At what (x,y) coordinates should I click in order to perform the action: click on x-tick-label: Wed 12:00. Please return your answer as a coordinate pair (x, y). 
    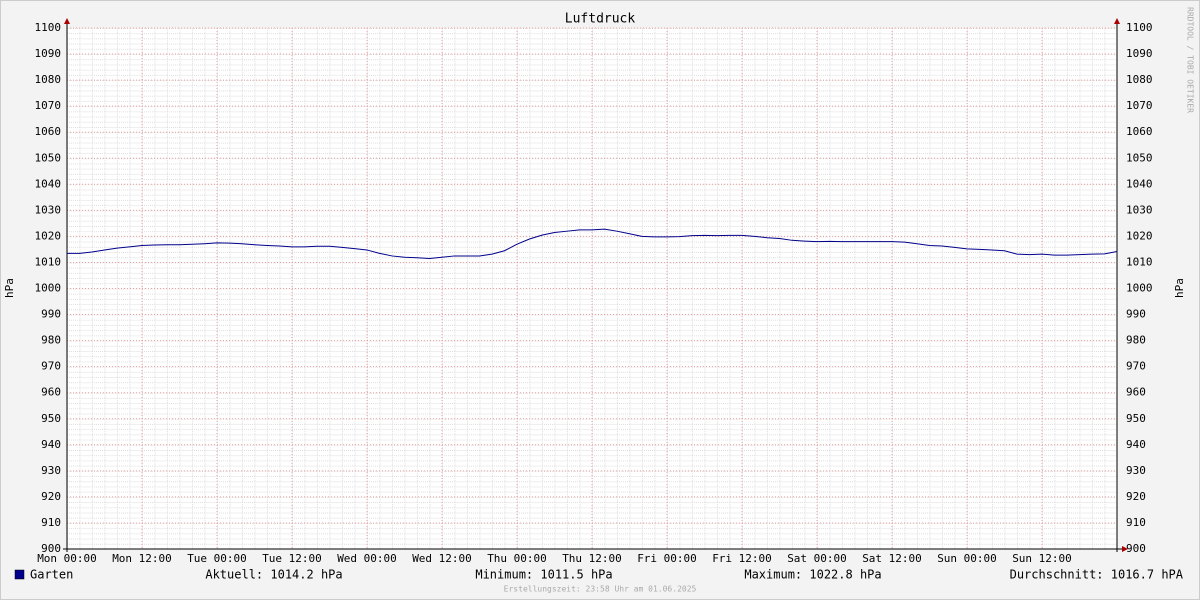
    Looking at the image, I should click on (442, 558).